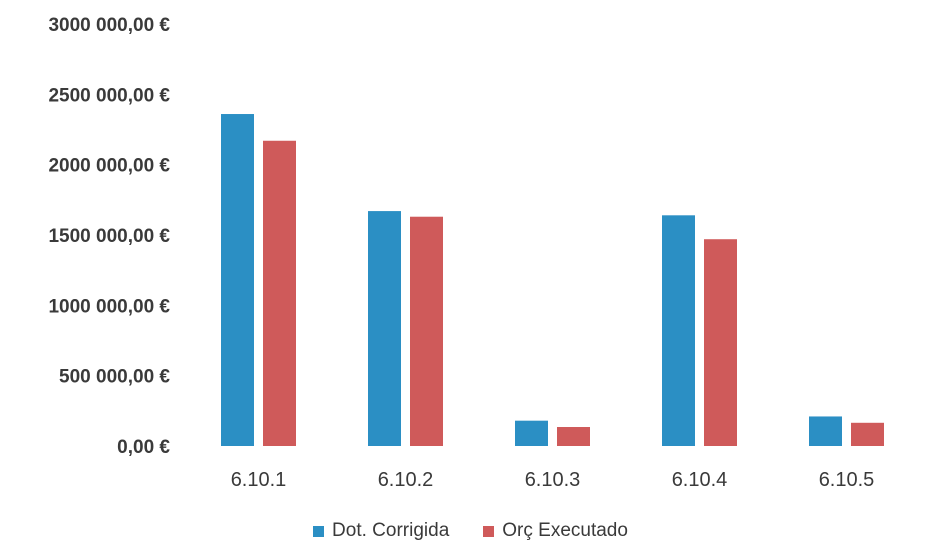 Image resolution: width=941 pixels, height=547 pixels. What do you see at coordinates (531, 433) in the screenshot?
I see `bar-dot-corrigida-6.10.3` at bounding box center [531, 433].